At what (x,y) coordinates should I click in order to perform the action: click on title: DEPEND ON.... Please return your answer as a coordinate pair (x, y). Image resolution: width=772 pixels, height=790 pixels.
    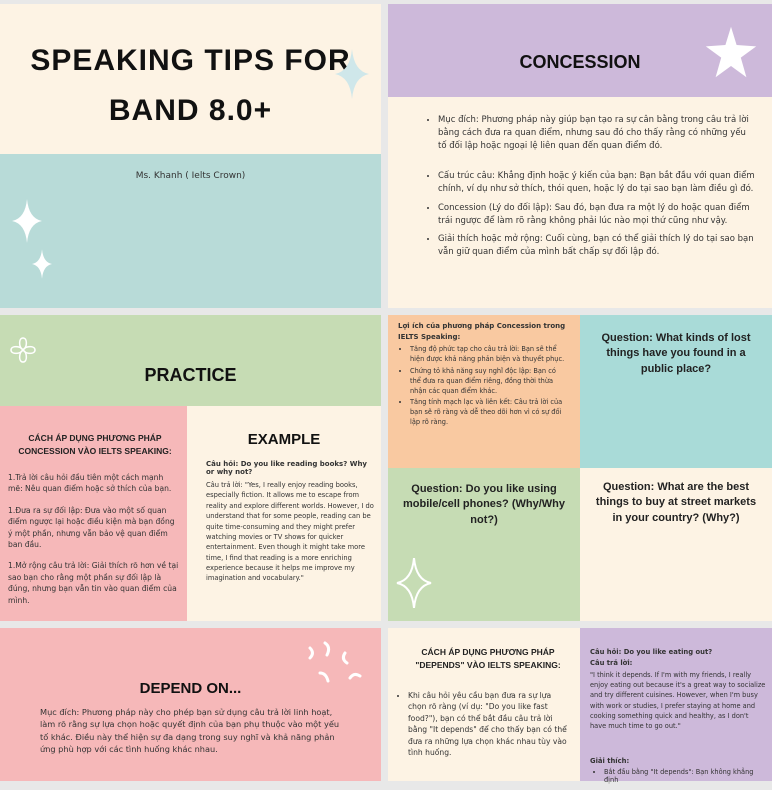
    Looking at the image, I should click on (190, 688).